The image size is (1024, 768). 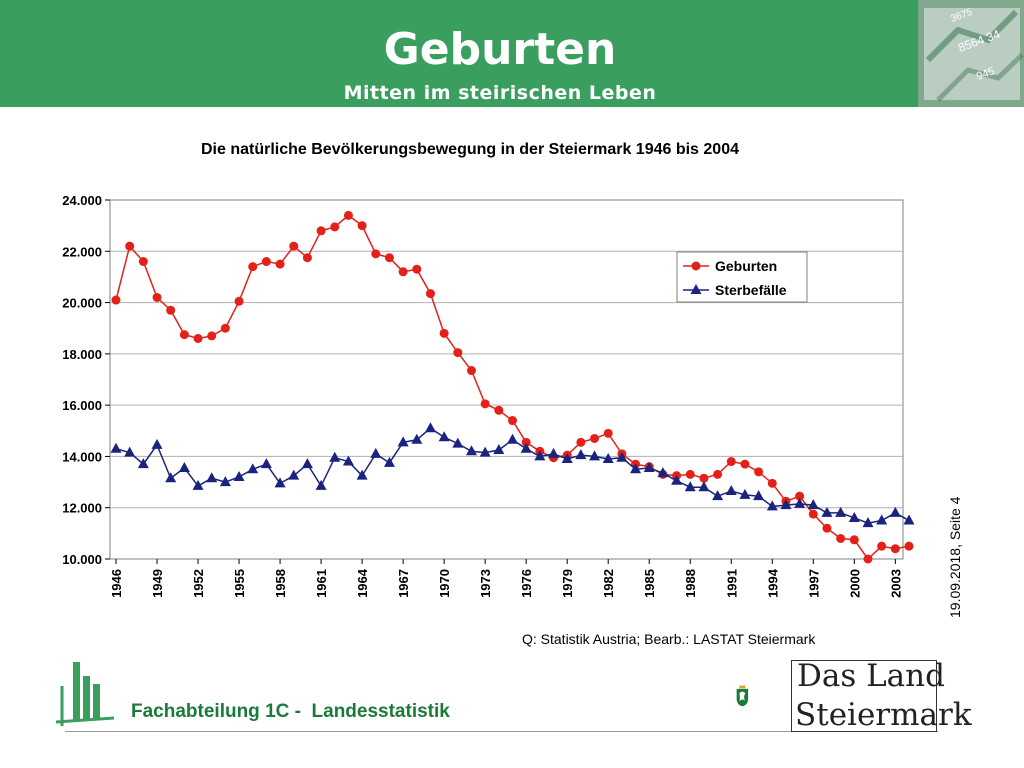 I want to click on statistics-numbers-image: 3675 8564 34 945, so click(x=971, y=53).